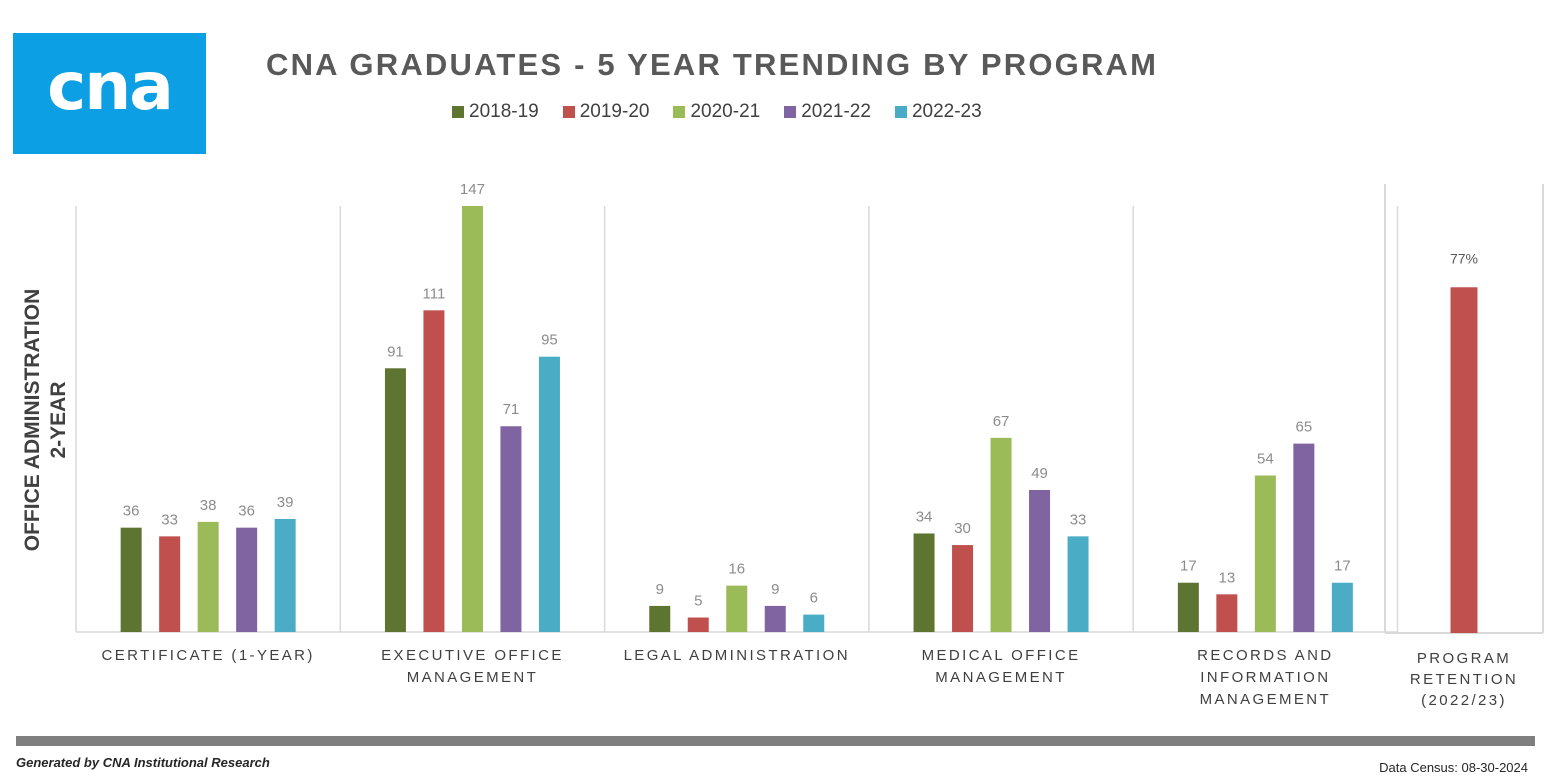 Image resolution: width=1554 pixels, height=781 pixels. Describe the element at coordinates (1001, 421) in the screenshot. I see `data-label: 67` at that location.